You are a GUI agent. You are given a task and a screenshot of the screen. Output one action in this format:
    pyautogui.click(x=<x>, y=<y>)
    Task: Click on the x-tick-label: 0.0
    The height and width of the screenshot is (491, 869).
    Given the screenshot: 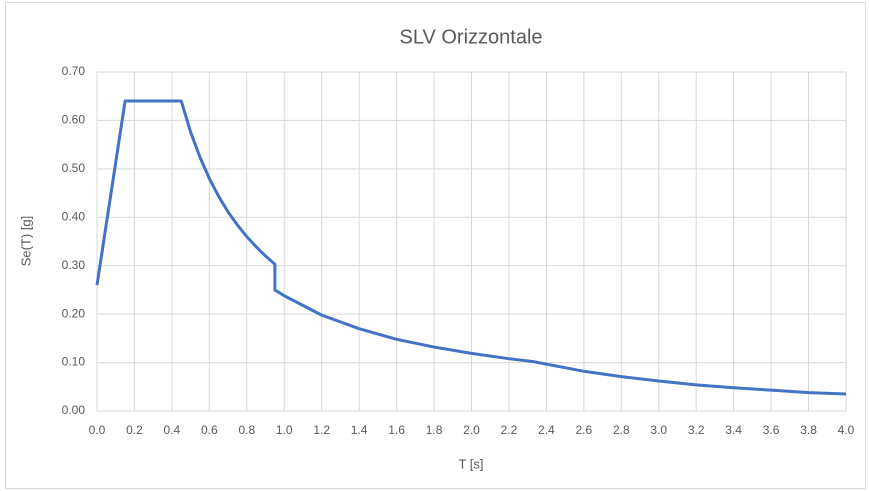 What is the action you would take?
    pyautogui.click(x=97, y=430)
    